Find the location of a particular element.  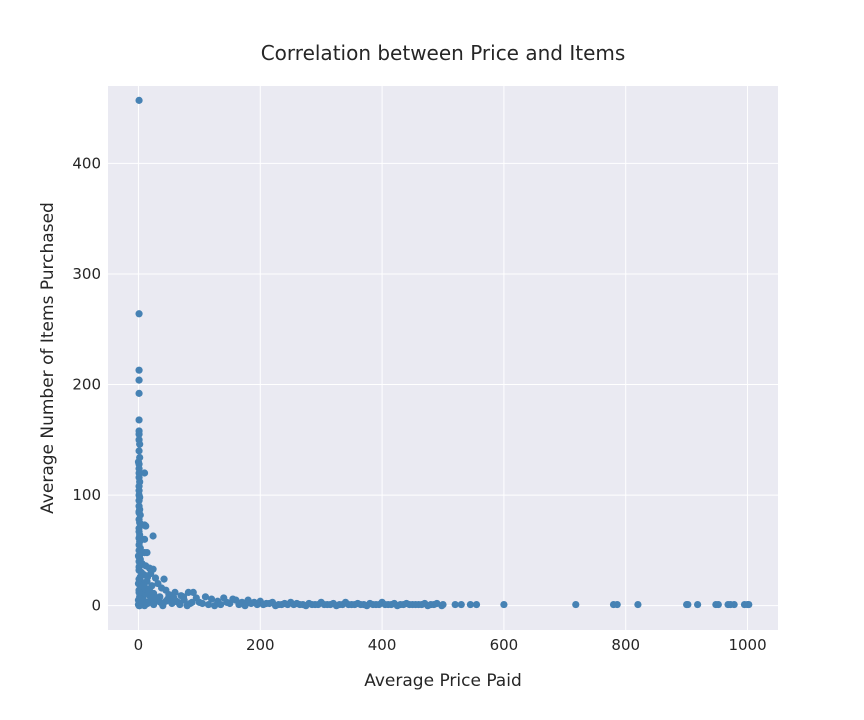

x-tick-label: 1000 is located at coordinates (747, 645).